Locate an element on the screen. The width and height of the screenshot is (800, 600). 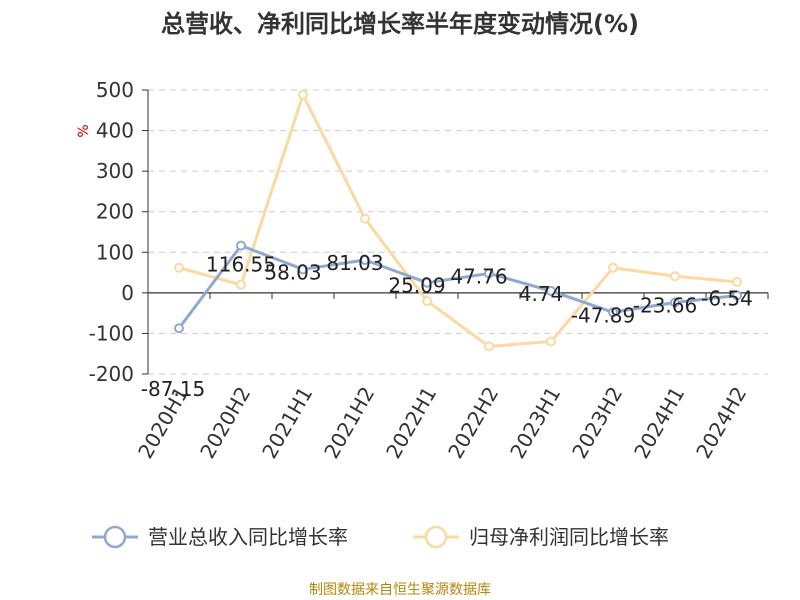
x-tick-label: 2022H2 is located at coordinates (473, 423).